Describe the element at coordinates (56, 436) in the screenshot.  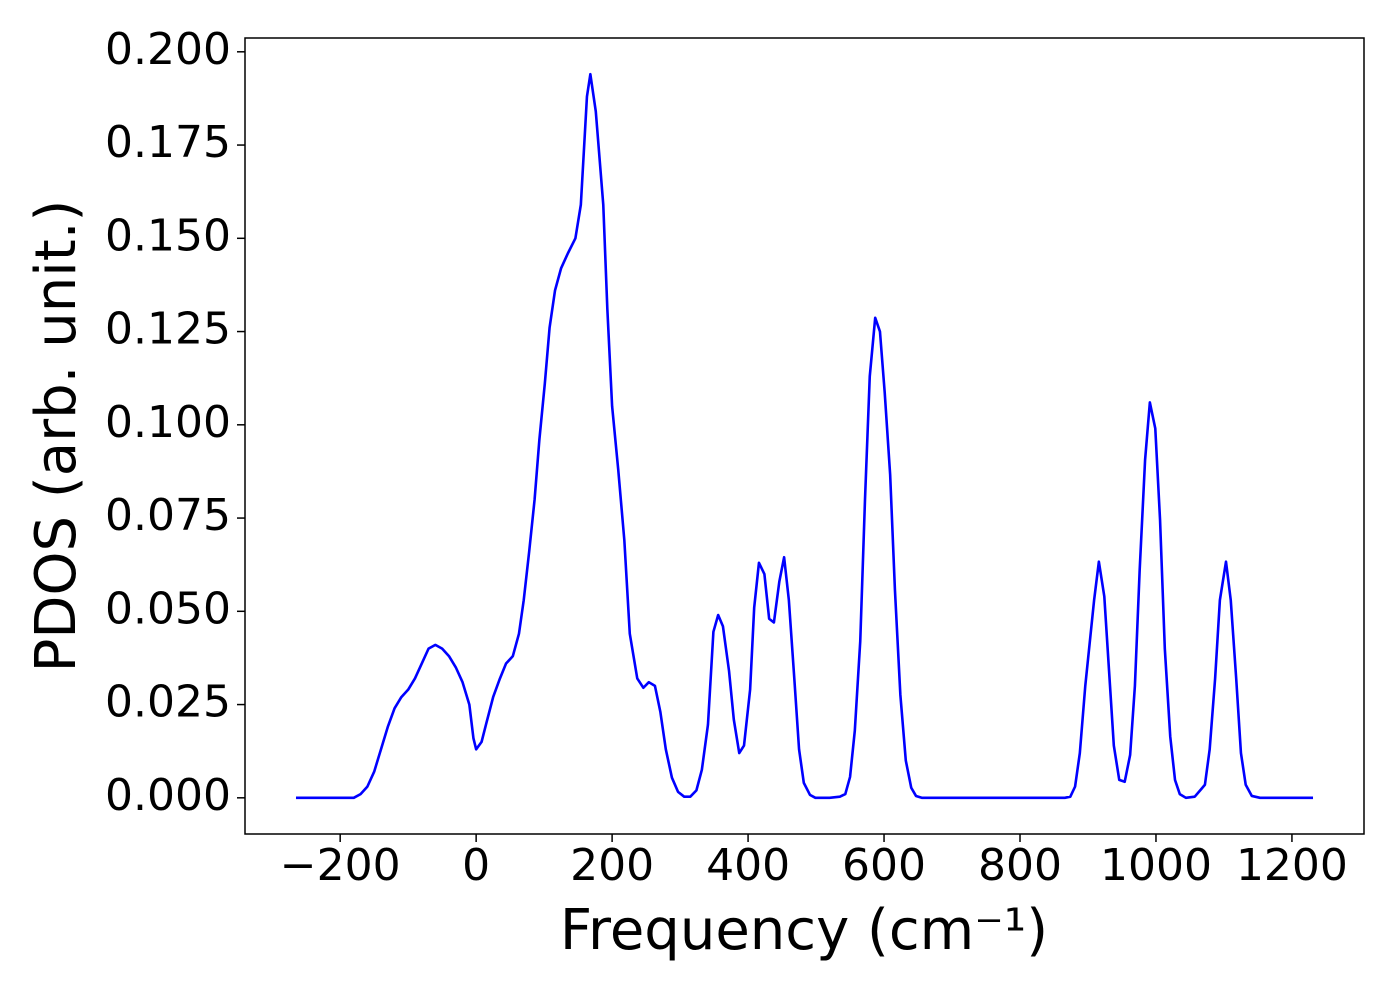
I see `y-axis-label: PDOS (arb. unit.)` at that location.